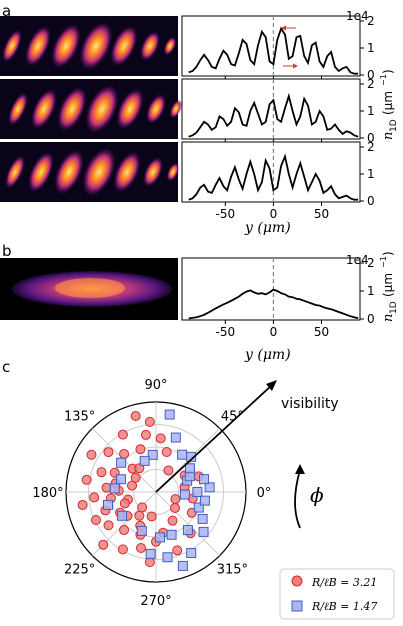 This screenshot has height=626, width=403. What do you see at coordinates (337, 594) in the screenshot?
I see `legend: R/ℓB = 3.21 R/ℓB = 1.47` at bounding box center [337, 594].